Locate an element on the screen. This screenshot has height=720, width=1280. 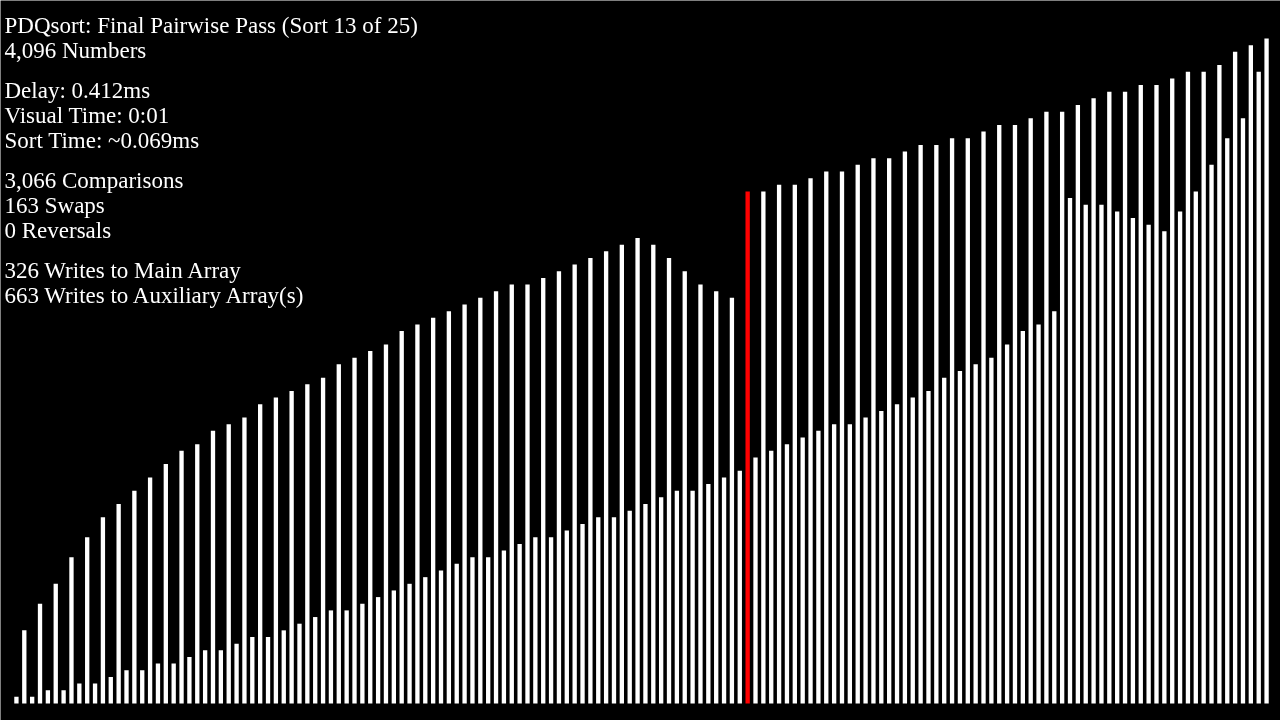
annotation: 663 Writes to Auxiliary Array(s) is located at coordinates (154, 295).